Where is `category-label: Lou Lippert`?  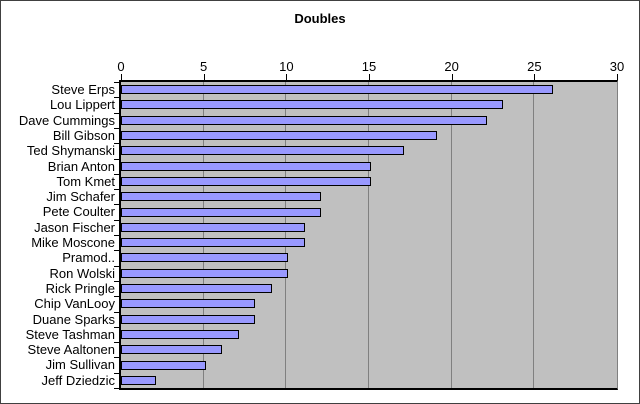 category-label: Lou Lippert is located at coordinates (82, 105).